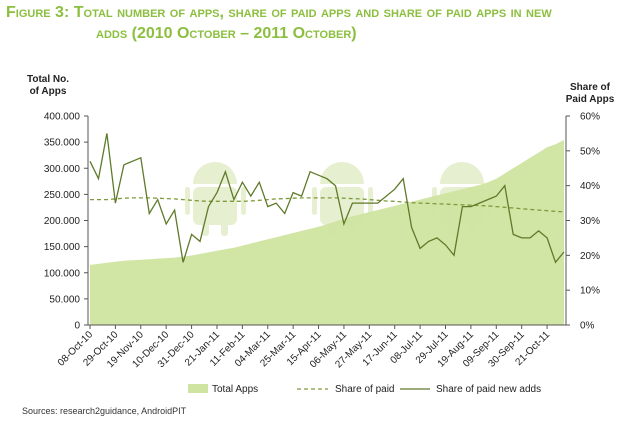 The image size is (640, 422). Describe the element at coordinates (48, 79) in the screenshot. I see `left-axis-title: Total No.` at that location.